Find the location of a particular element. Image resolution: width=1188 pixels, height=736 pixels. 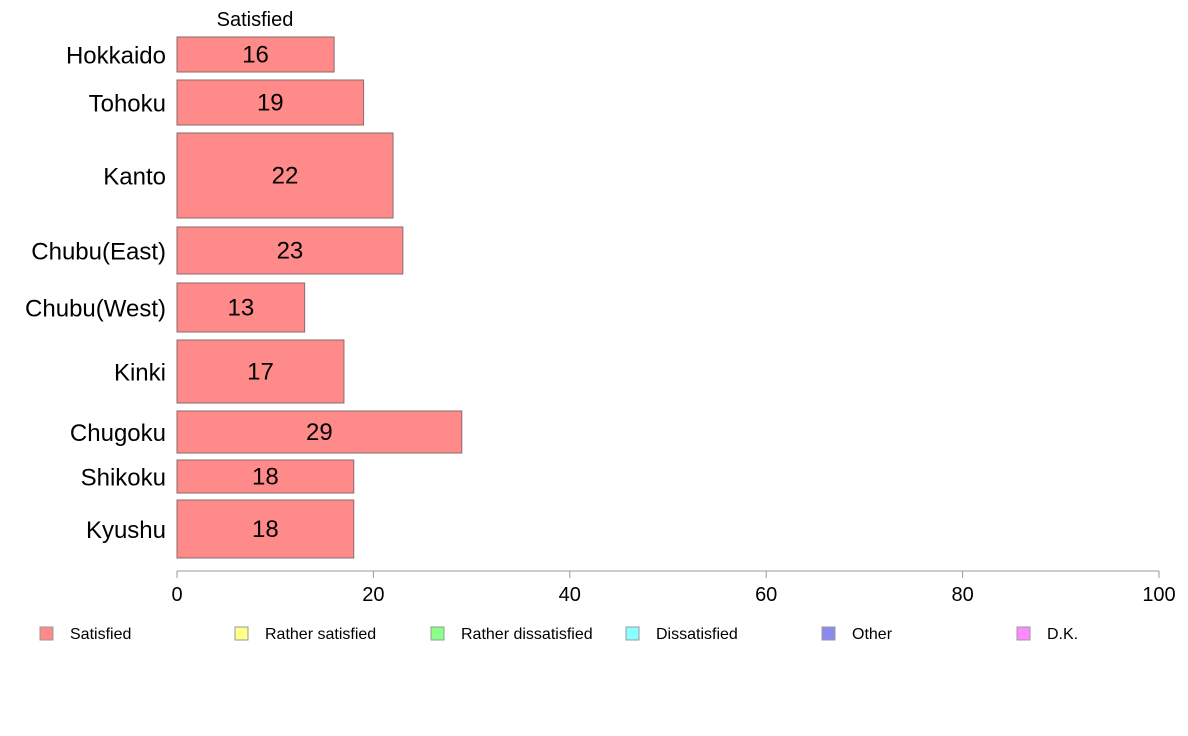

x-axis: 0 20 40 60 80 100 is located at coordinates (673, 588).